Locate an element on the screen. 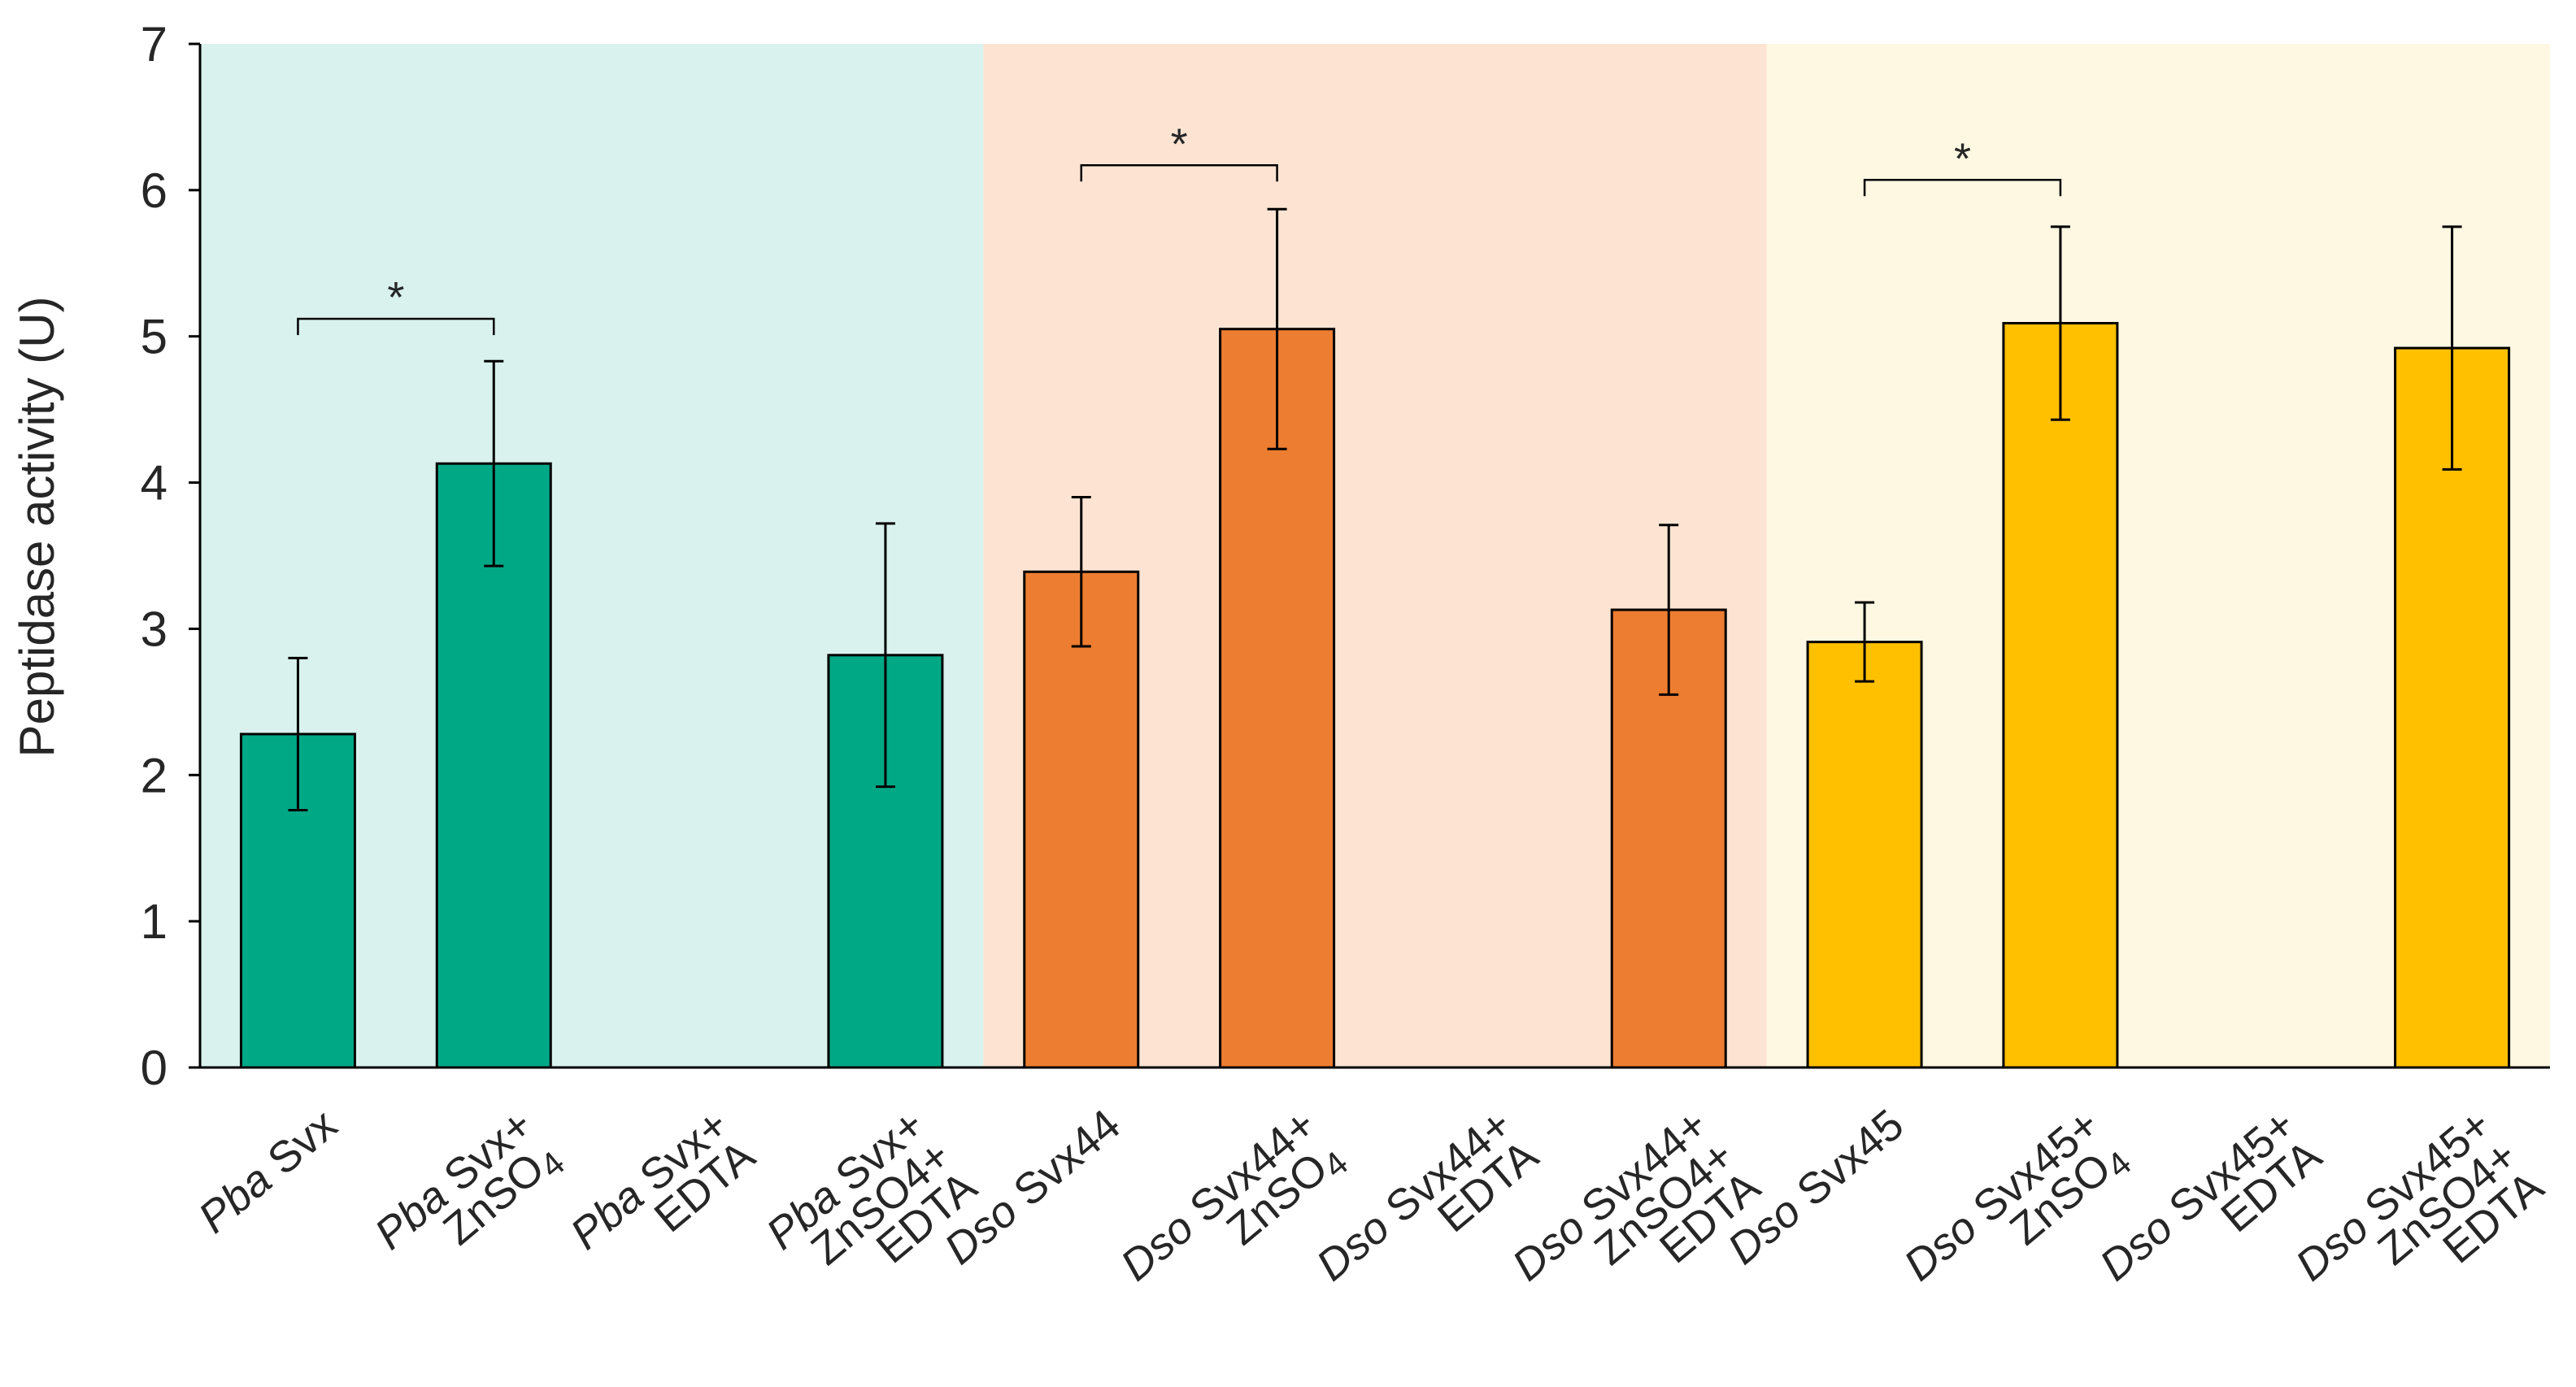  x-tick-label-0-line-0: Pba Svx is located at coordinates (268, 1171).